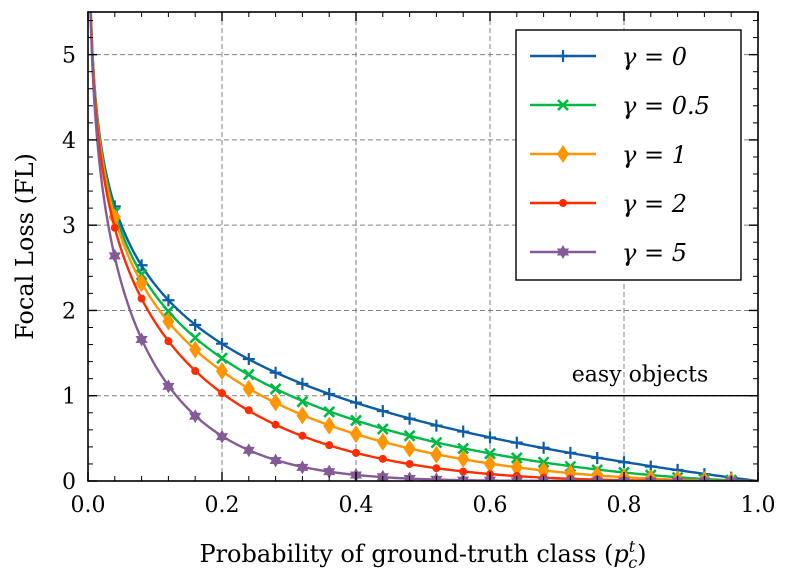 The image size is (792, 582). I want to click on easy-objects-label: easy objects, so click(640, 375).